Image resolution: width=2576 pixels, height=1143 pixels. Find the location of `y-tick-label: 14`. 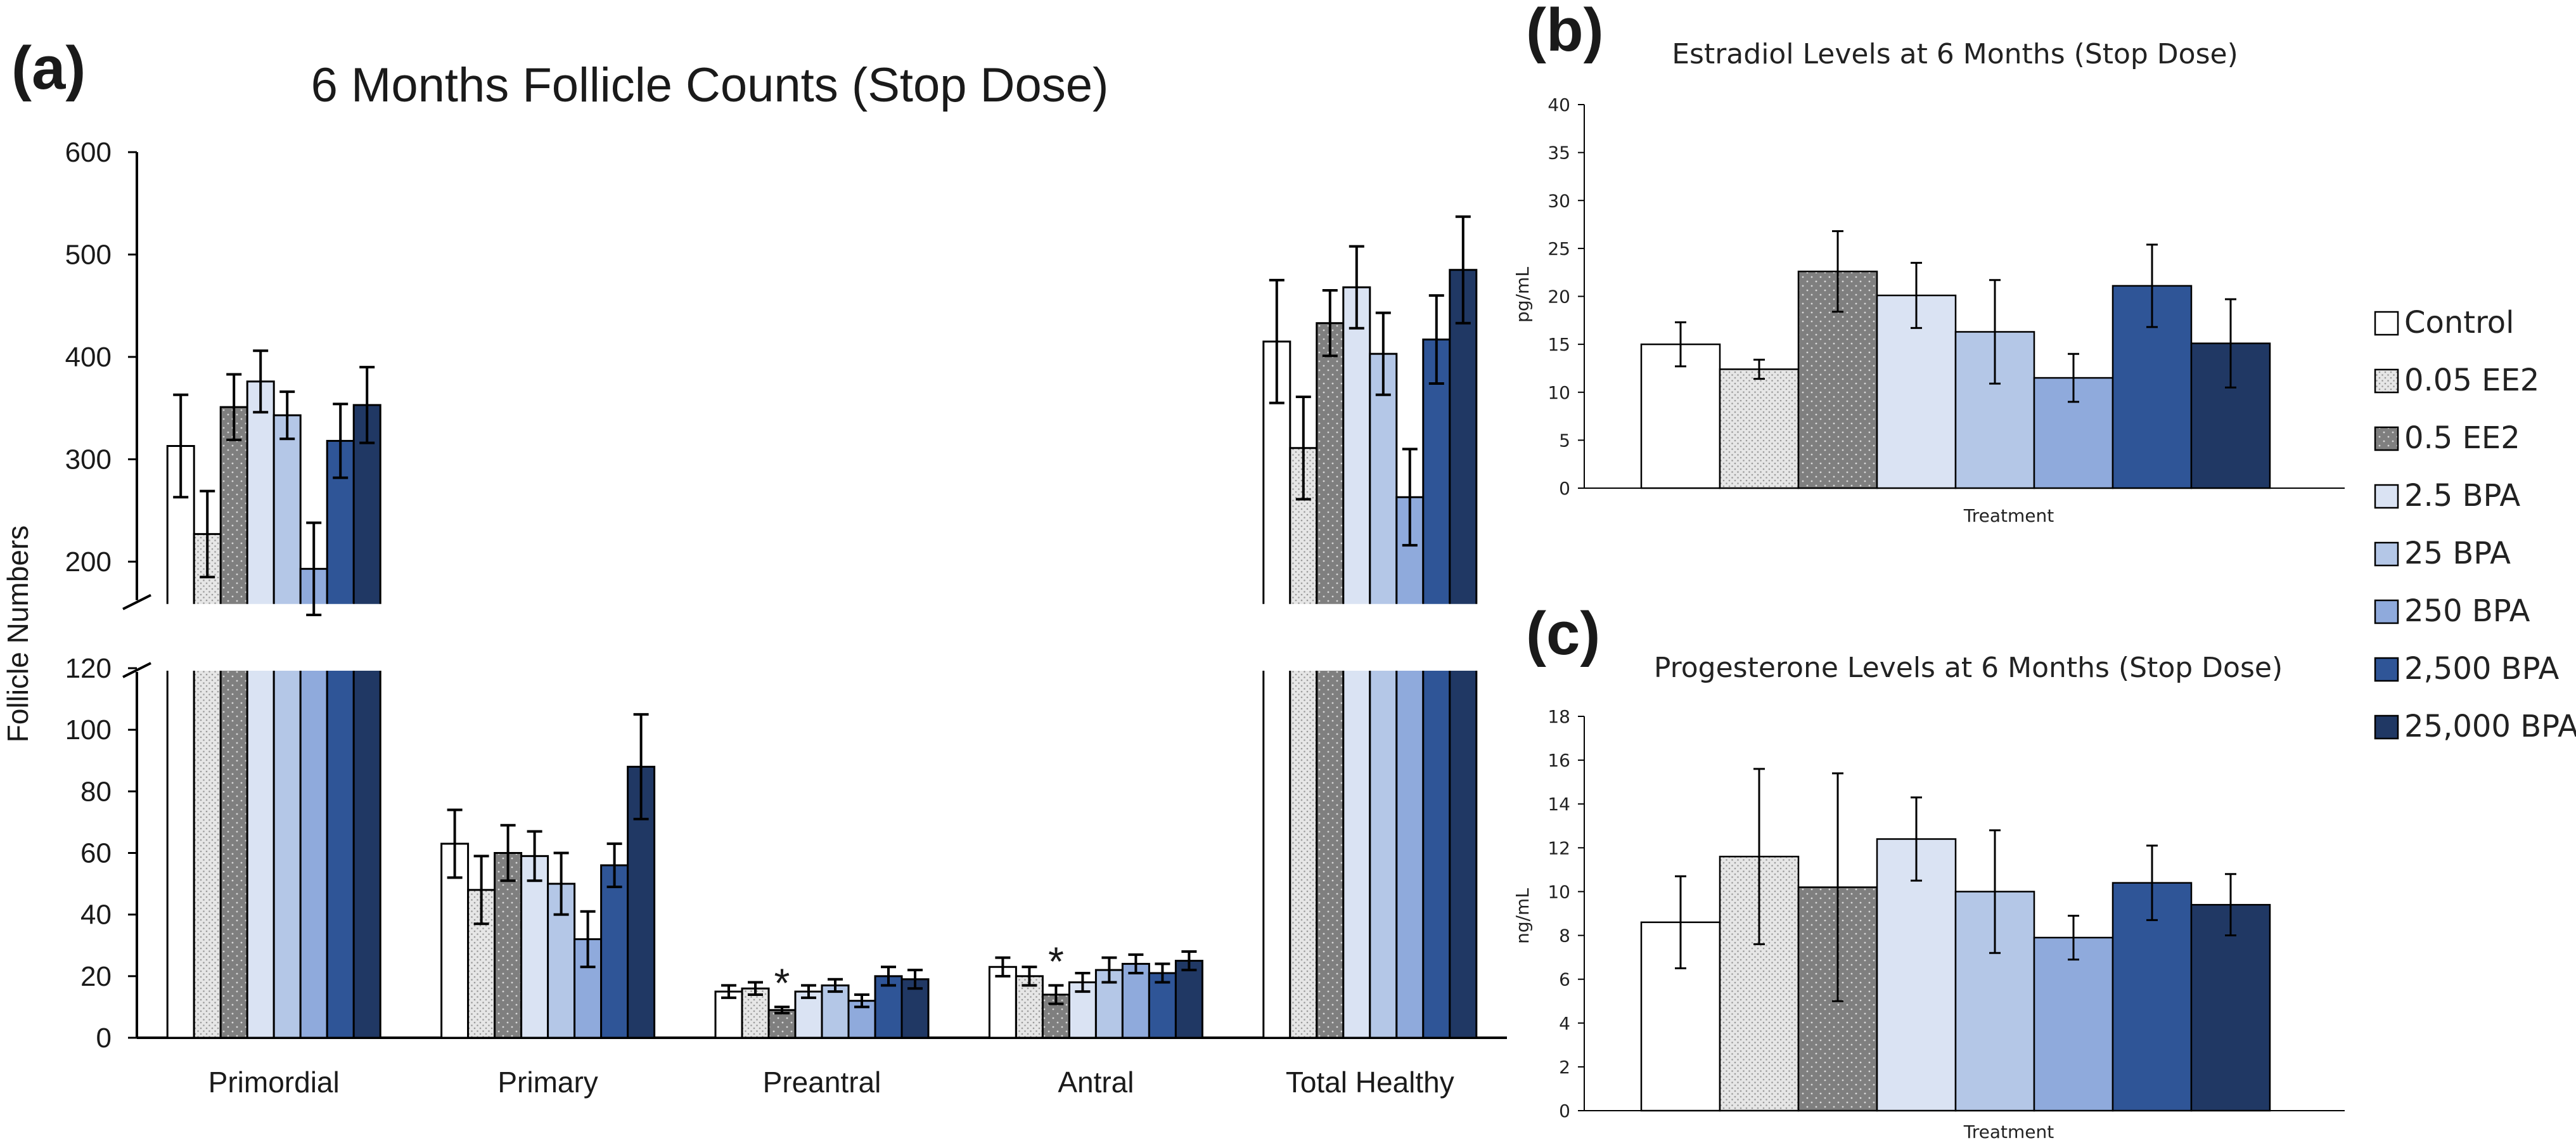

y-tick-label: 14 is located at coordinates (1559, 804).